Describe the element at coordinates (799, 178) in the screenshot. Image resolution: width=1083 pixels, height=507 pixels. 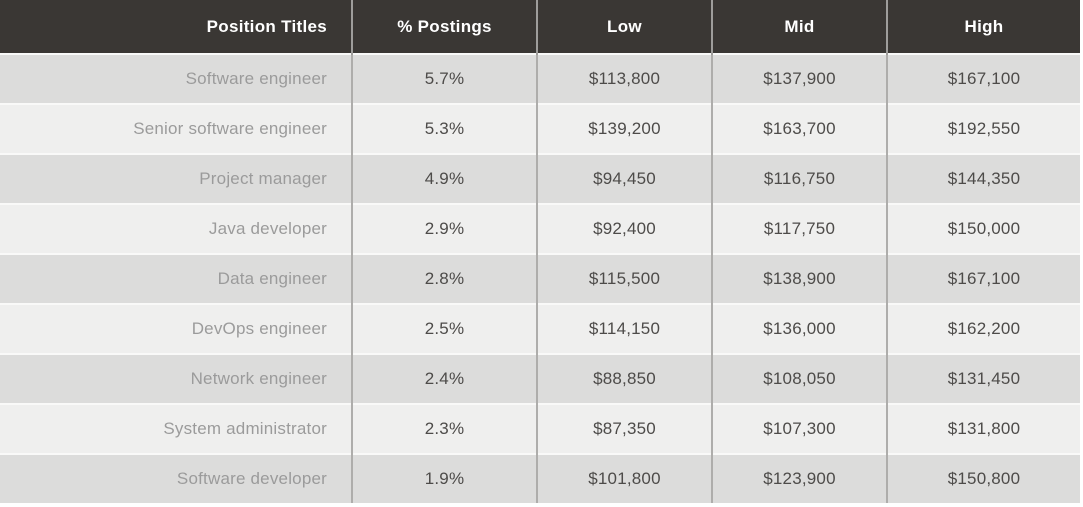
I see `mid-salary-cell: $116,750` at that location.